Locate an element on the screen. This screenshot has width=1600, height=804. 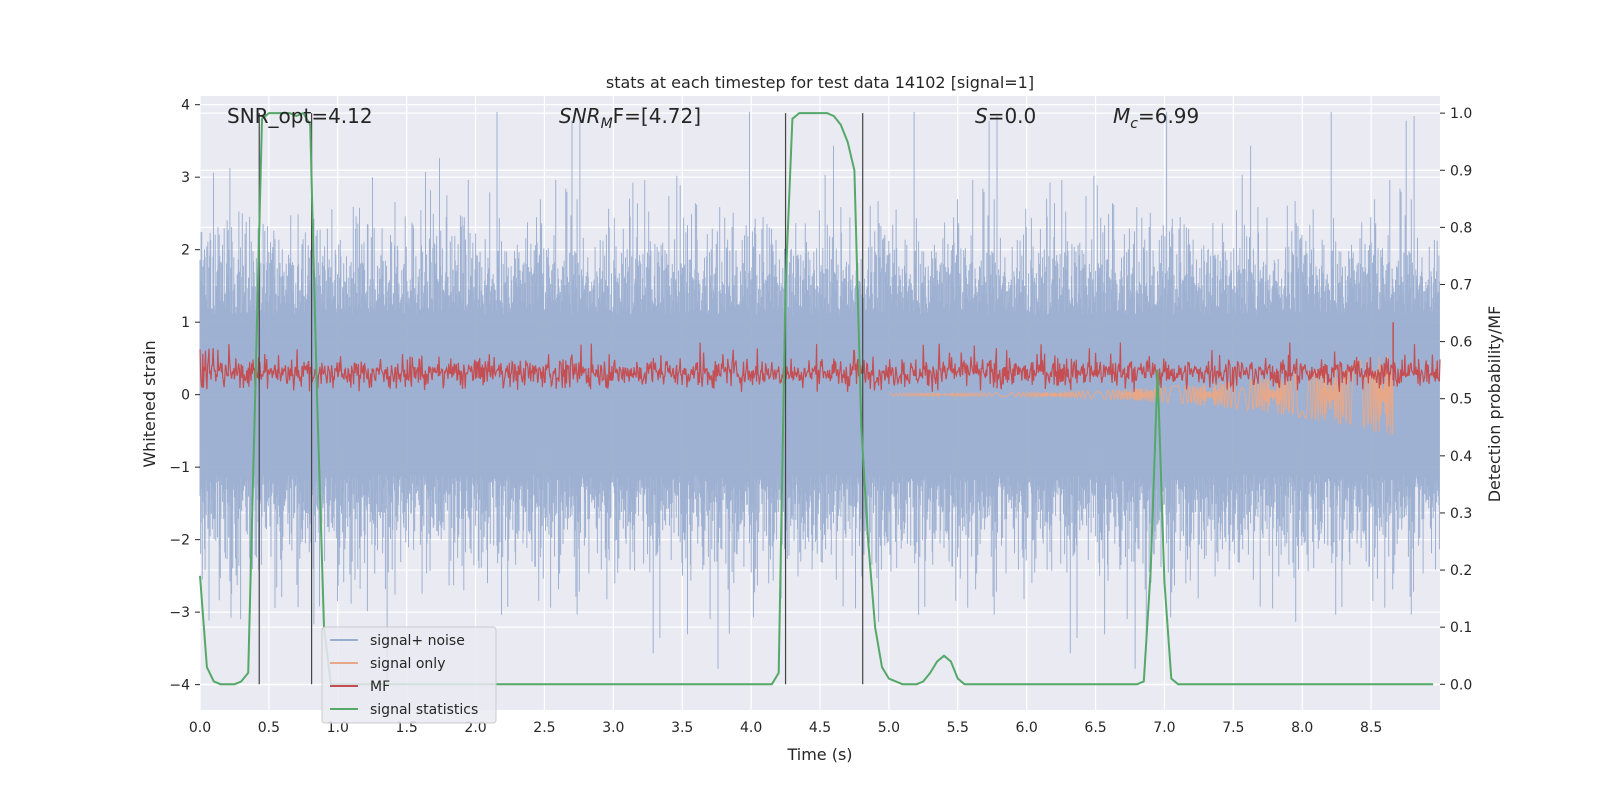
x-tick-label: 4.5 is located at coordinates (820, 728).